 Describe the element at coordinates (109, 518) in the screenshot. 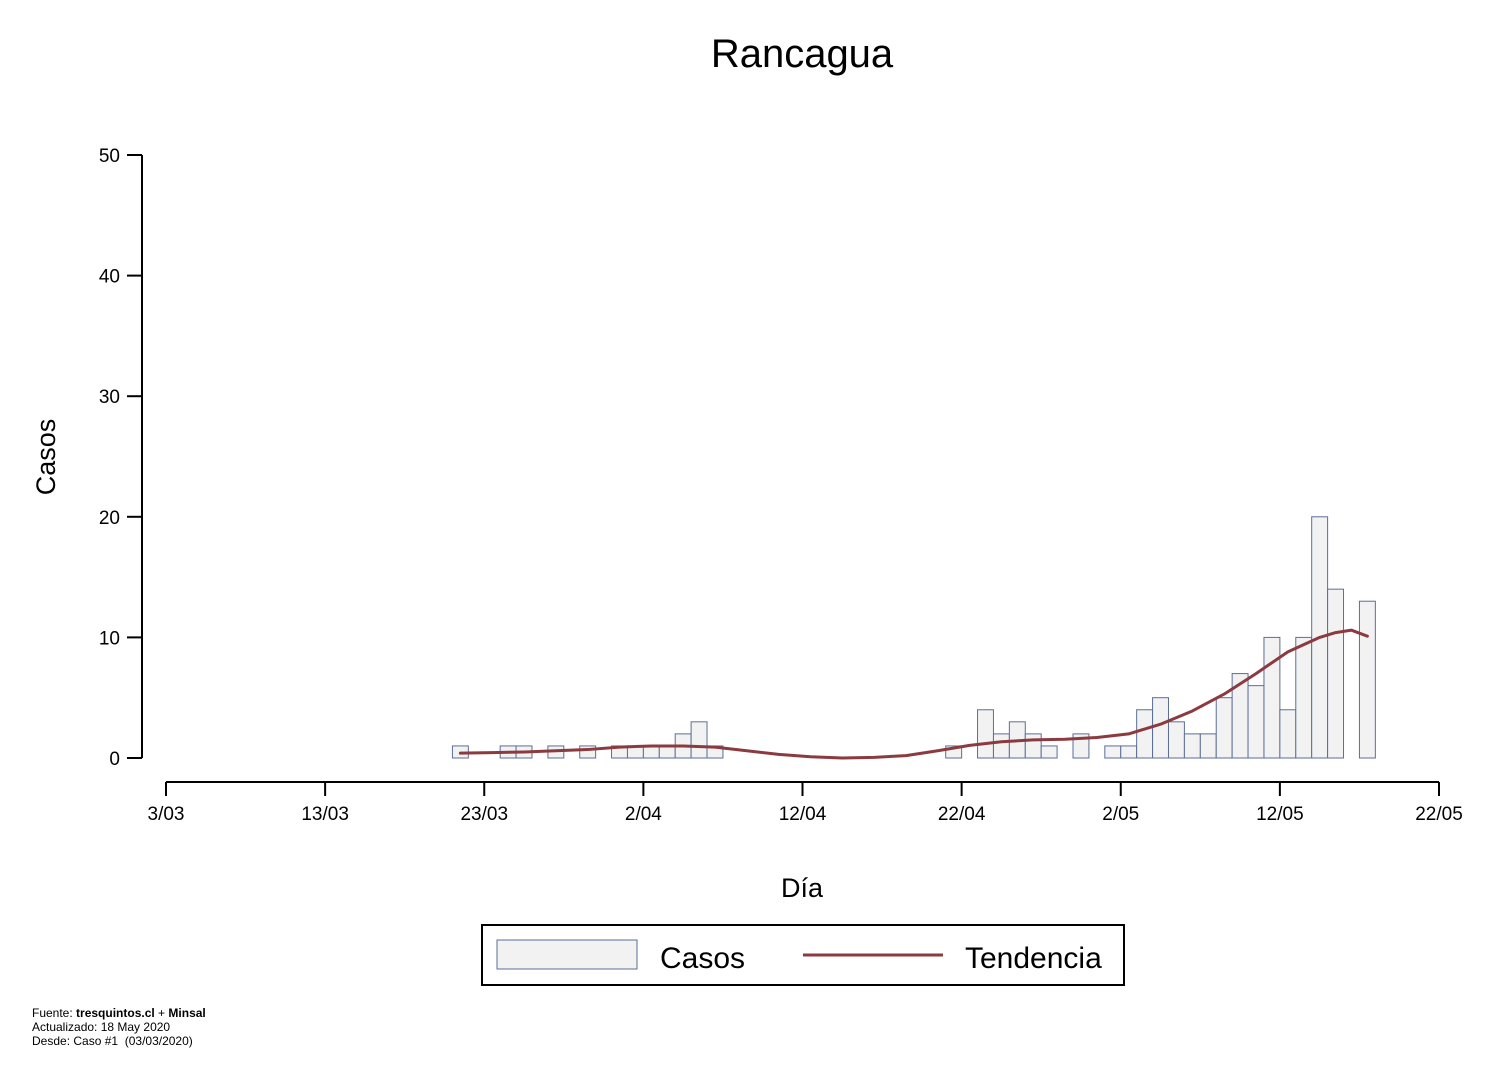

I see `y-tick-label: 20` at that location.